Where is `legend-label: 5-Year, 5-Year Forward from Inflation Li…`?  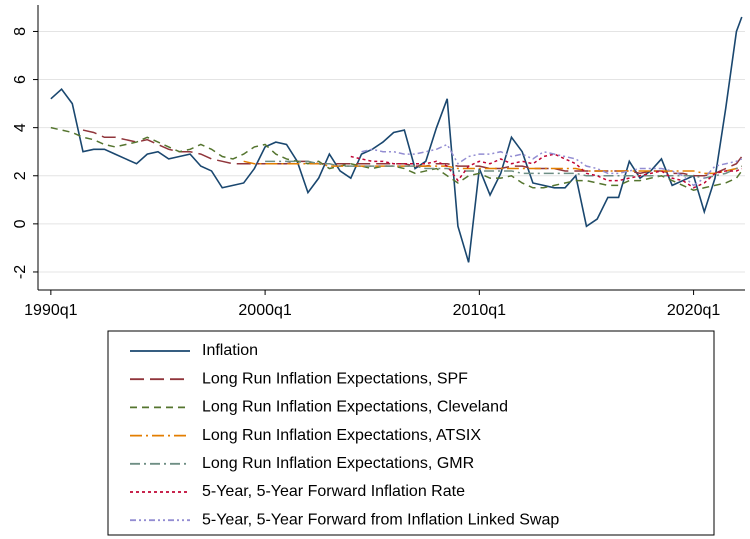
legend-label: 5-Year, 5-Year Forward from Inflation Li… is located at coordinates (380, 519).